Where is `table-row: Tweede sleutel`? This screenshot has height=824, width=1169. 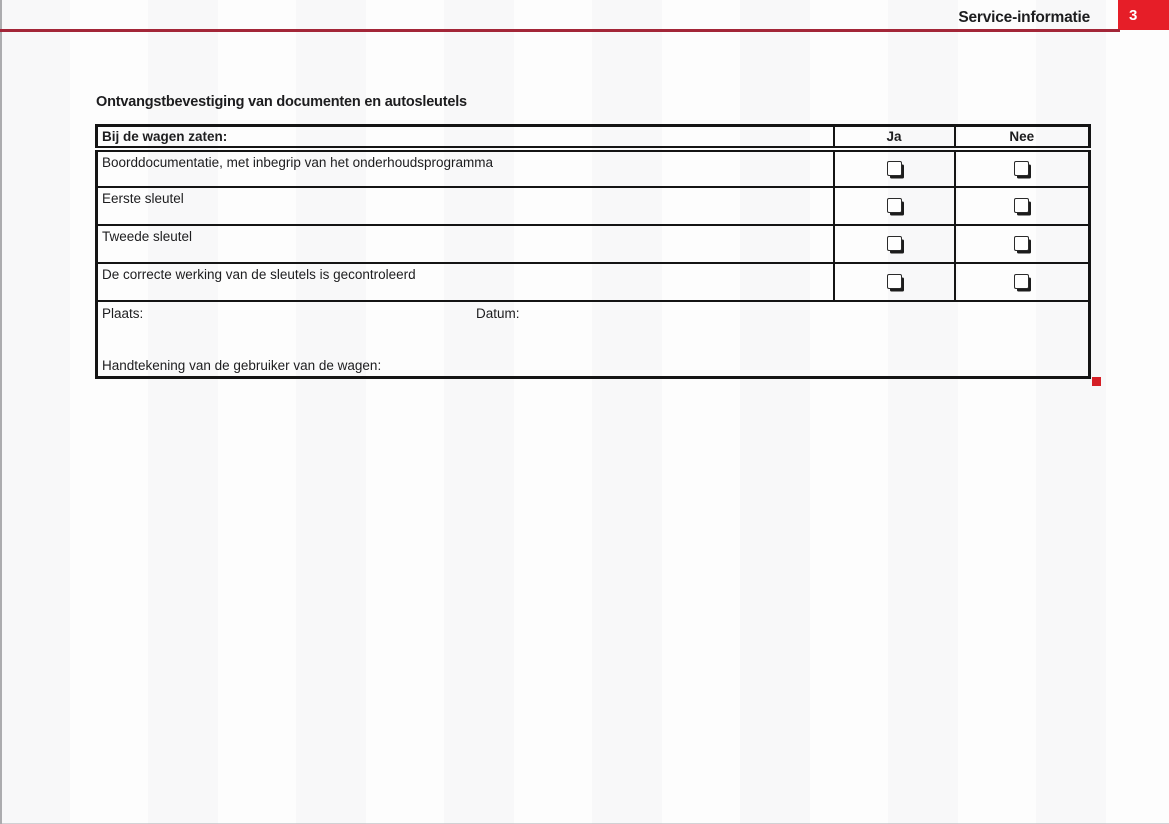
table-row: Tweede sleutel is located at coordinates (593, 243).